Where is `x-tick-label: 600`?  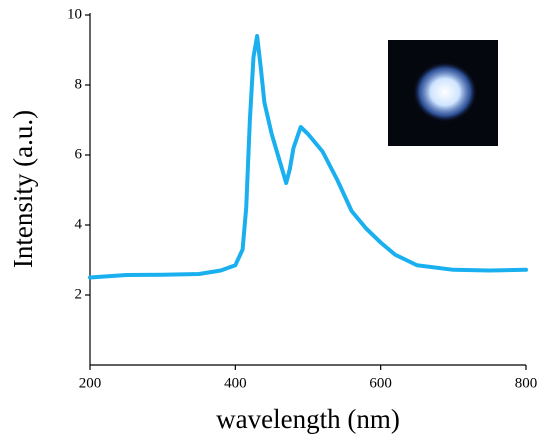 x-tick-label: 600 is located at coordinates (380, 383).